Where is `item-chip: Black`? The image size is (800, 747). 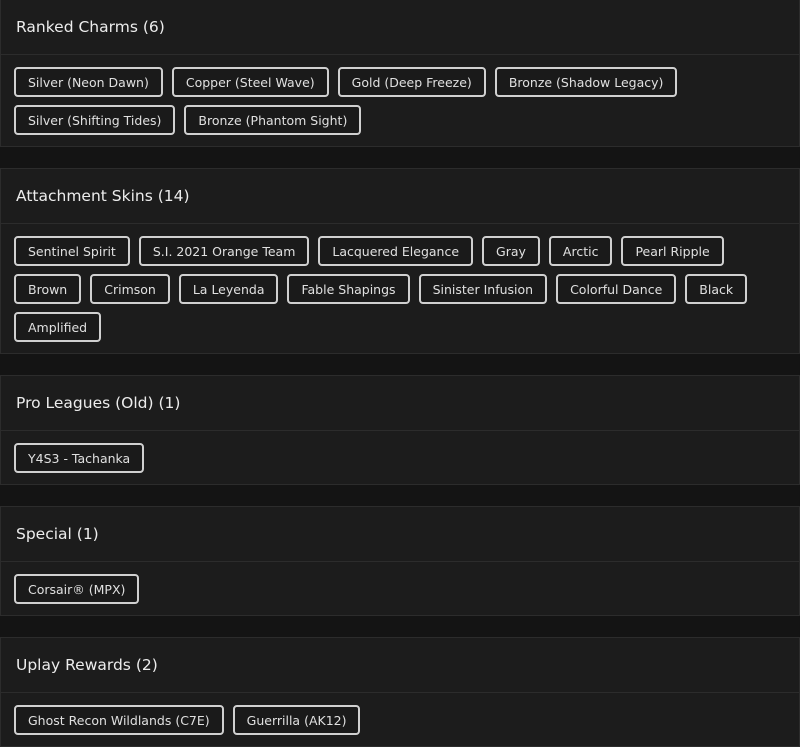
item-chip: Black is located at coordinates (716, 289).